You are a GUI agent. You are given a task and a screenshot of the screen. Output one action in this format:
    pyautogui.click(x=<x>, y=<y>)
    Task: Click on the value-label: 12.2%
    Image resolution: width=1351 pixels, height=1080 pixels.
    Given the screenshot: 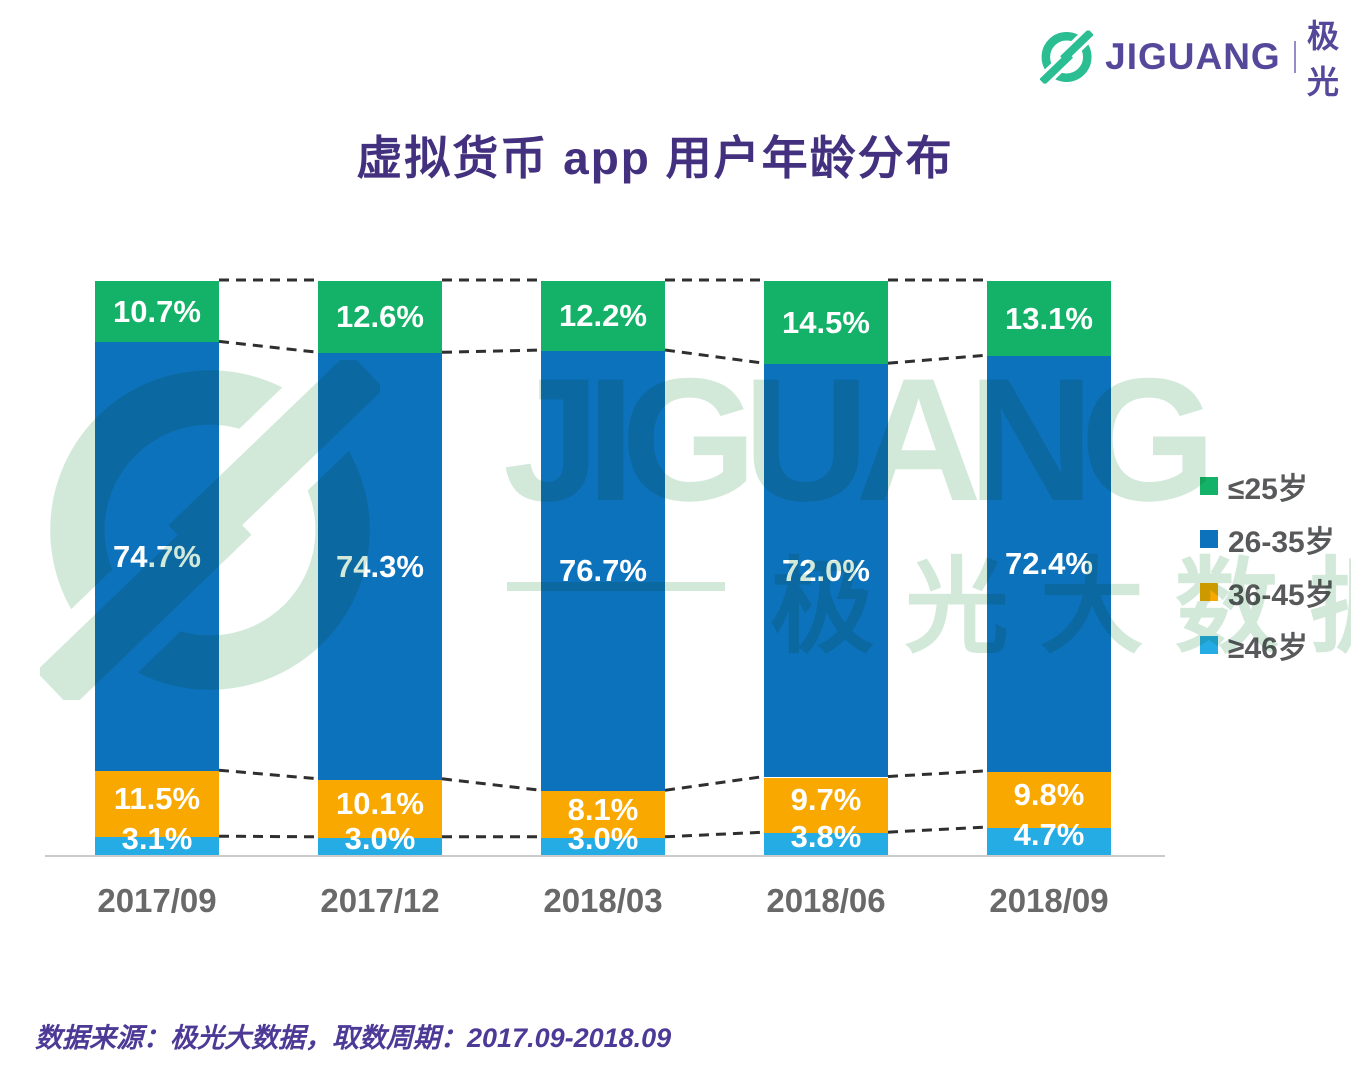 What is the action you would take?
    pyautogui.click(x=603, y=315)
    